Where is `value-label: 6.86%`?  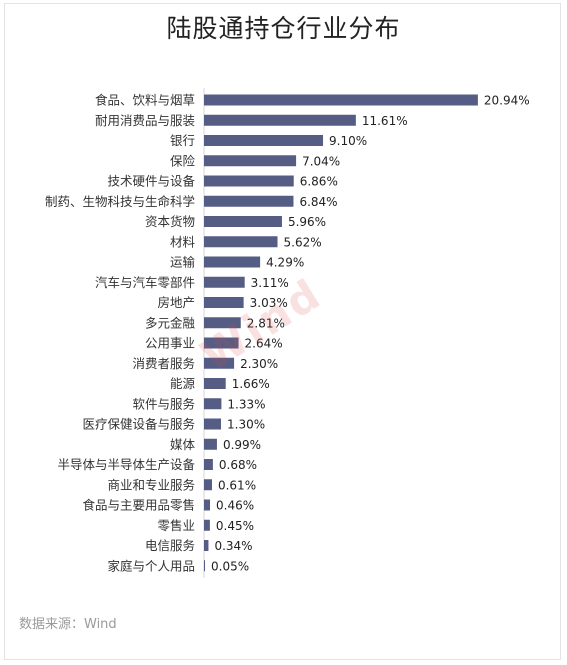
value-label: 6.86% is located at coordinates (319, 182).